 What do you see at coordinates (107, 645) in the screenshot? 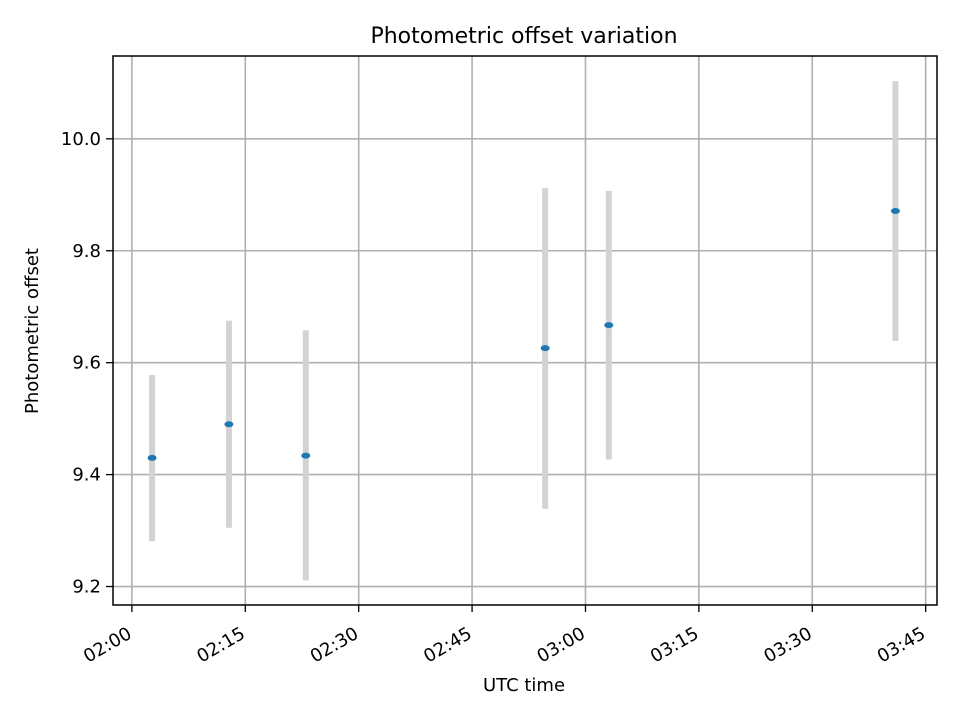
I see `x-tick-label: 02:00` at bounding box center [107, 645].